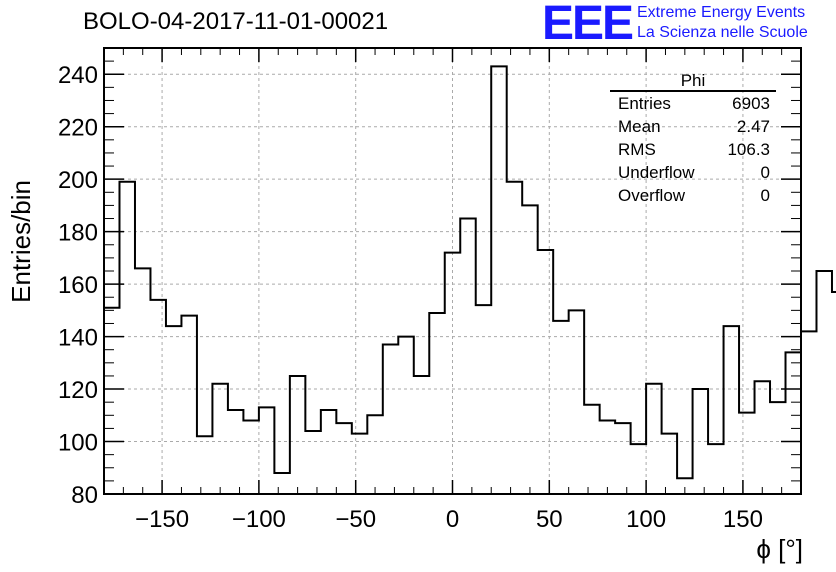 This screenshot has height=572, width=836. Describe the element at coordinates (259, 519) in the screenshot. I see `x-tick-label: −100` at that location.